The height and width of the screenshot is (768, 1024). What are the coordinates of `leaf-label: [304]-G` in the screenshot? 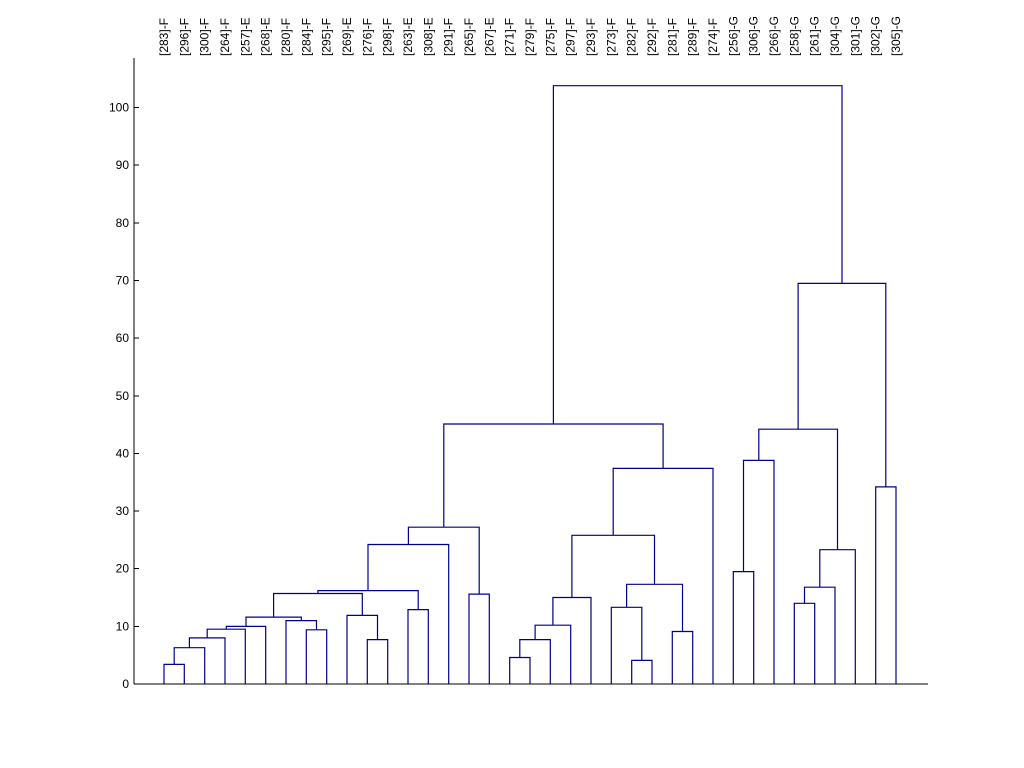 It's located at (835, 36).